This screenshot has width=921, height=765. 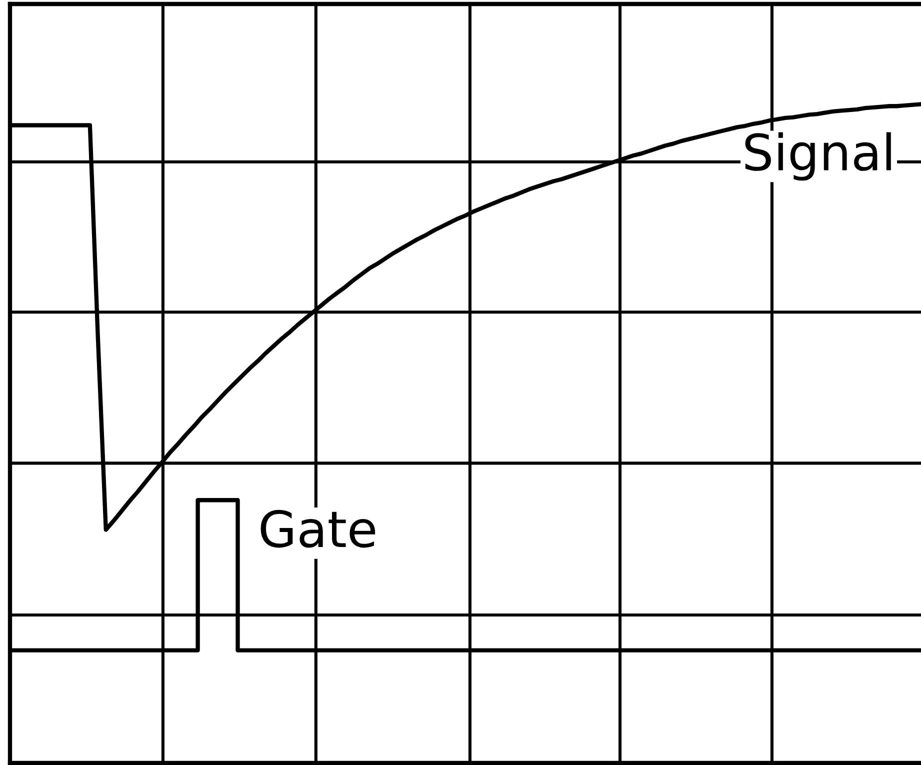 What do you see at coordinates (818, 156) in the screenshot?
I see `series-label: Signal` at bounding box center [818, 156].